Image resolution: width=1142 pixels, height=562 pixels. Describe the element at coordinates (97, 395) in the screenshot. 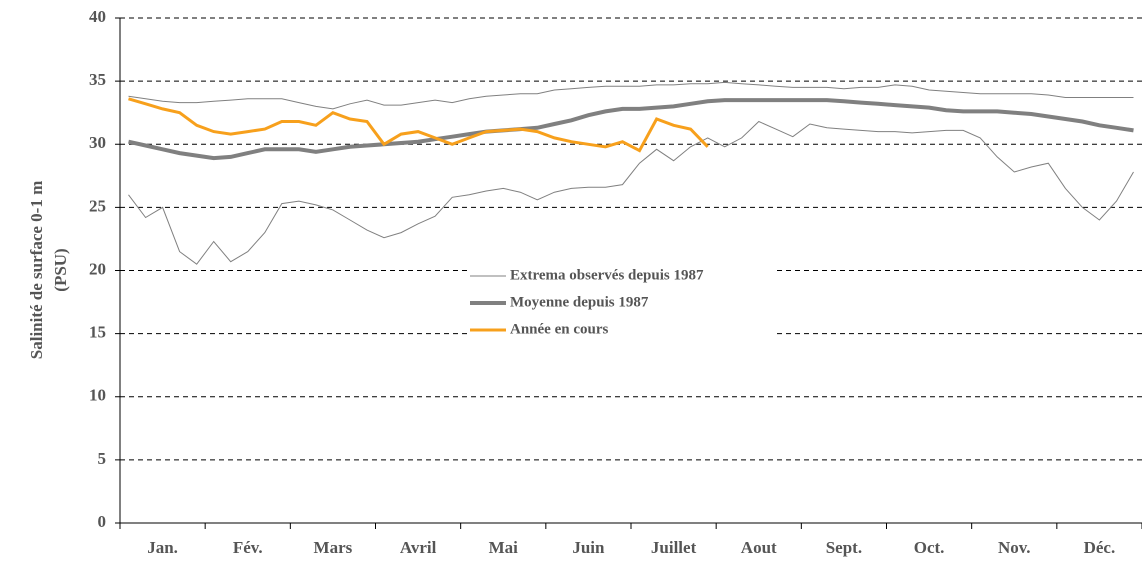

I see `y-tick-label: 10` at that location.